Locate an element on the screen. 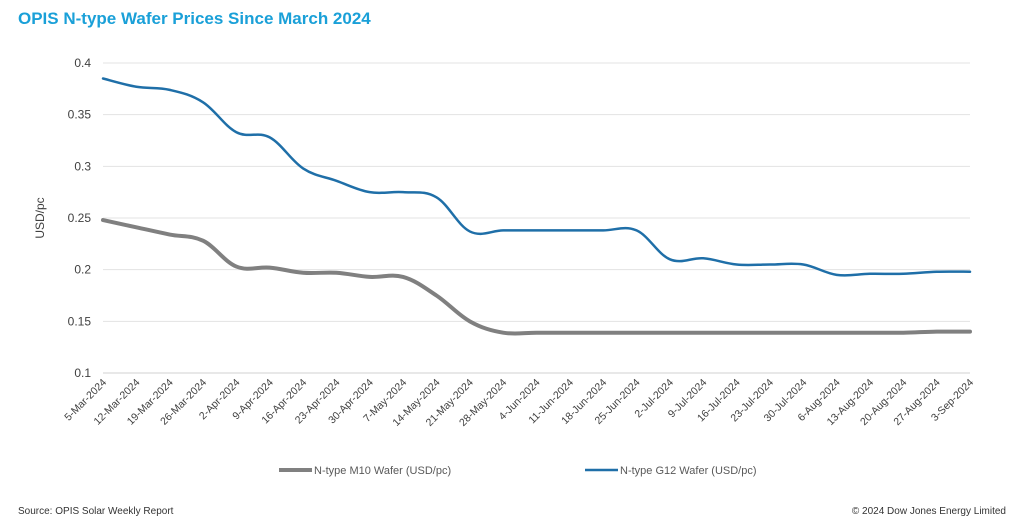 The width and height of the screenshot is (1024, 530). legend-label-g12: N-type G12 Wafer (USD/pc) is located at coordinates (688, 471).